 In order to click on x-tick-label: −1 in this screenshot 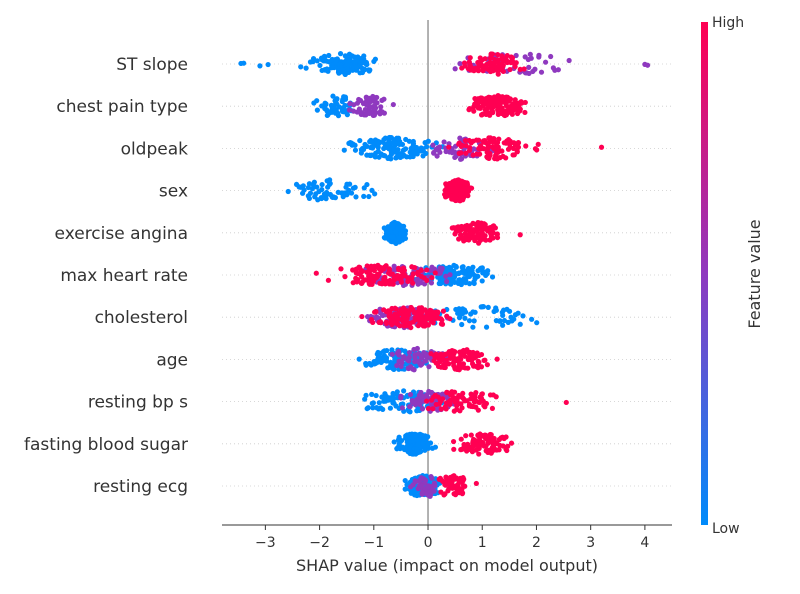, I will do `click(373, 543)`.